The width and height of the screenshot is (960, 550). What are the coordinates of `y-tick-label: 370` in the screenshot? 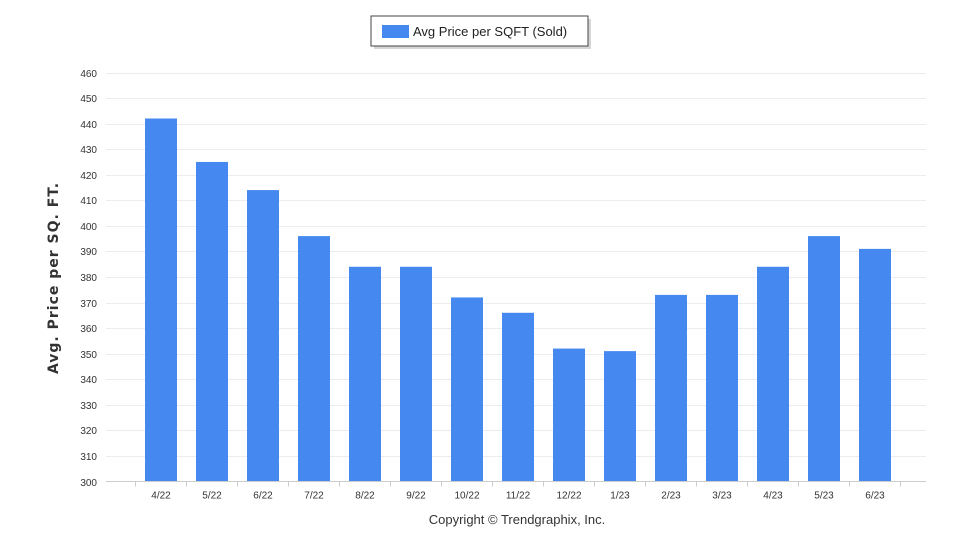 It's located at (88, 304).